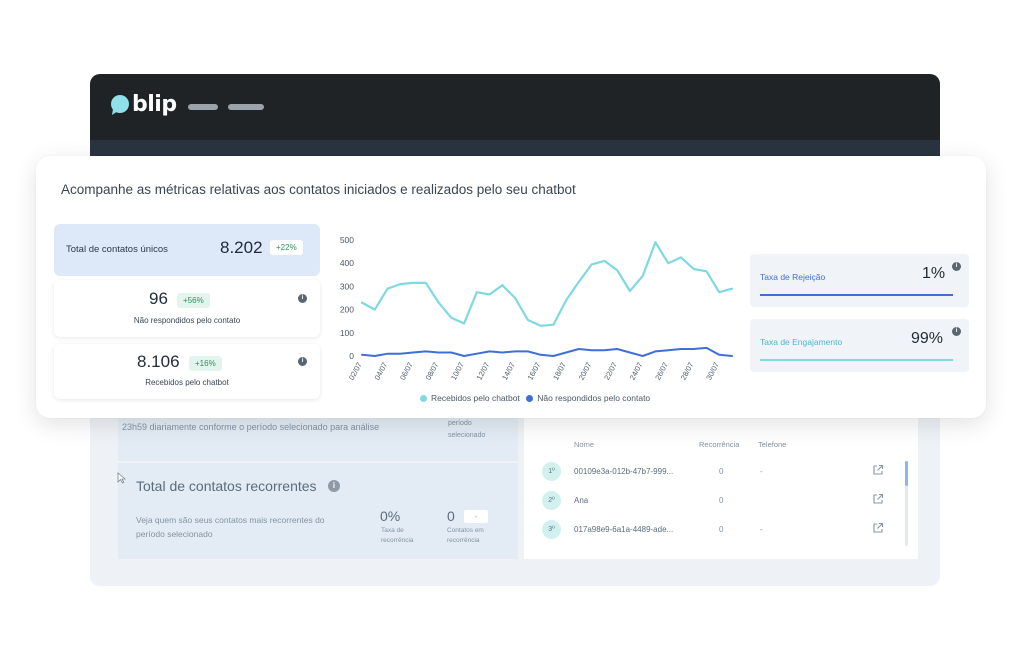  I want to click on not-answered-info-icon: i, so click(302, 298).